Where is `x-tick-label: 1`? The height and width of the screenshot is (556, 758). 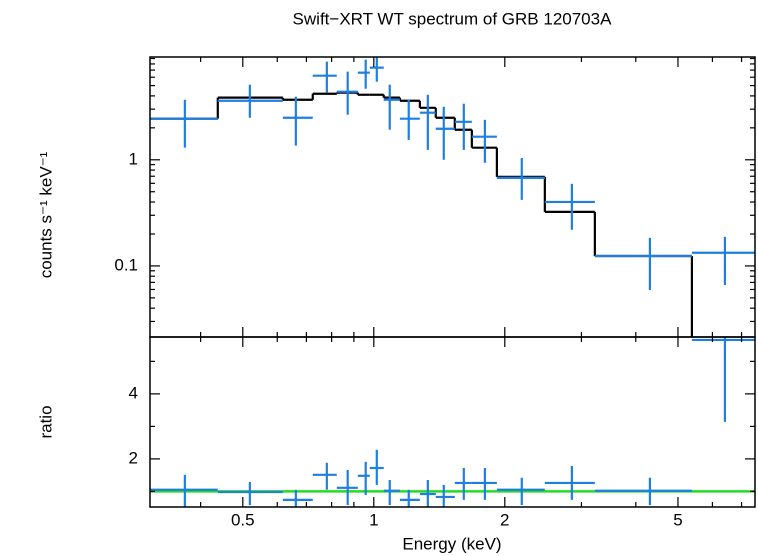 x-tick-label: 1 is located at coordinates (373, 519).